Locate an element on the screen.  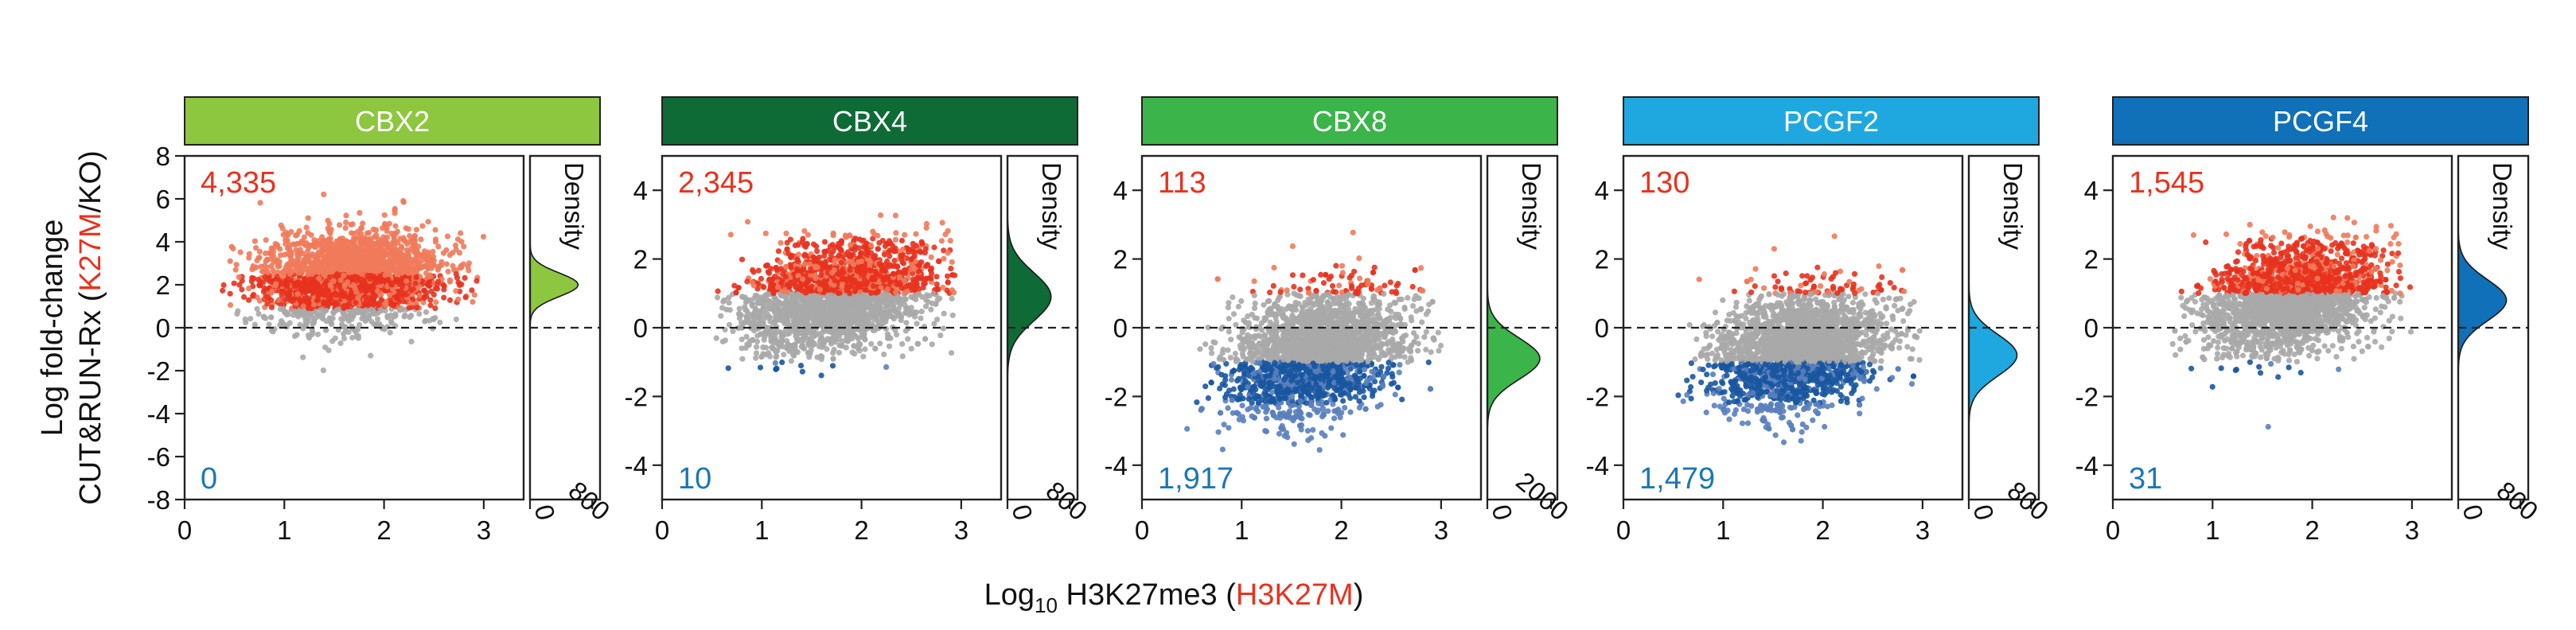
density-axis-label: Density is located at coordinates (574, 206).